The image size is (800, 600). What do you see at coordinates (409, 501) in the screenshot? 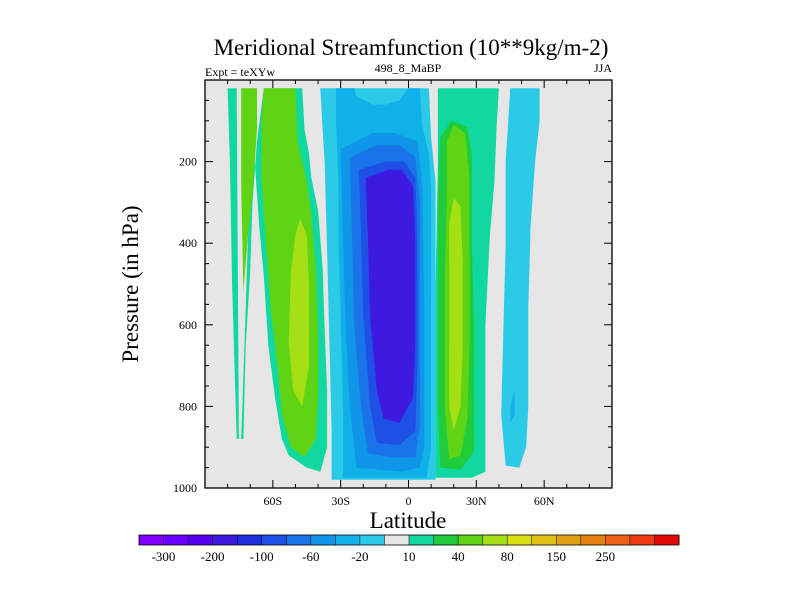
I see `x-tick-label: 0` at bounding box center [409, 501].